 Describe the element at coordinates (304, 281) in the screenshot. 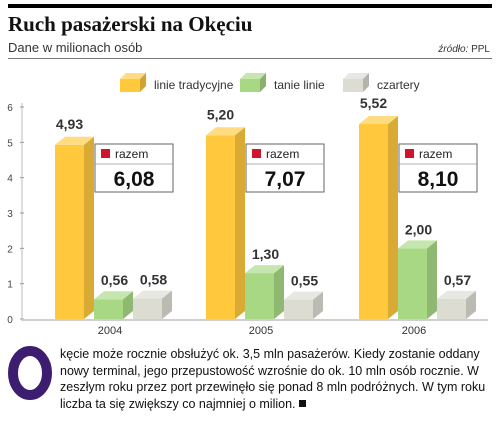

I see `data-label: 0,55` at that location.